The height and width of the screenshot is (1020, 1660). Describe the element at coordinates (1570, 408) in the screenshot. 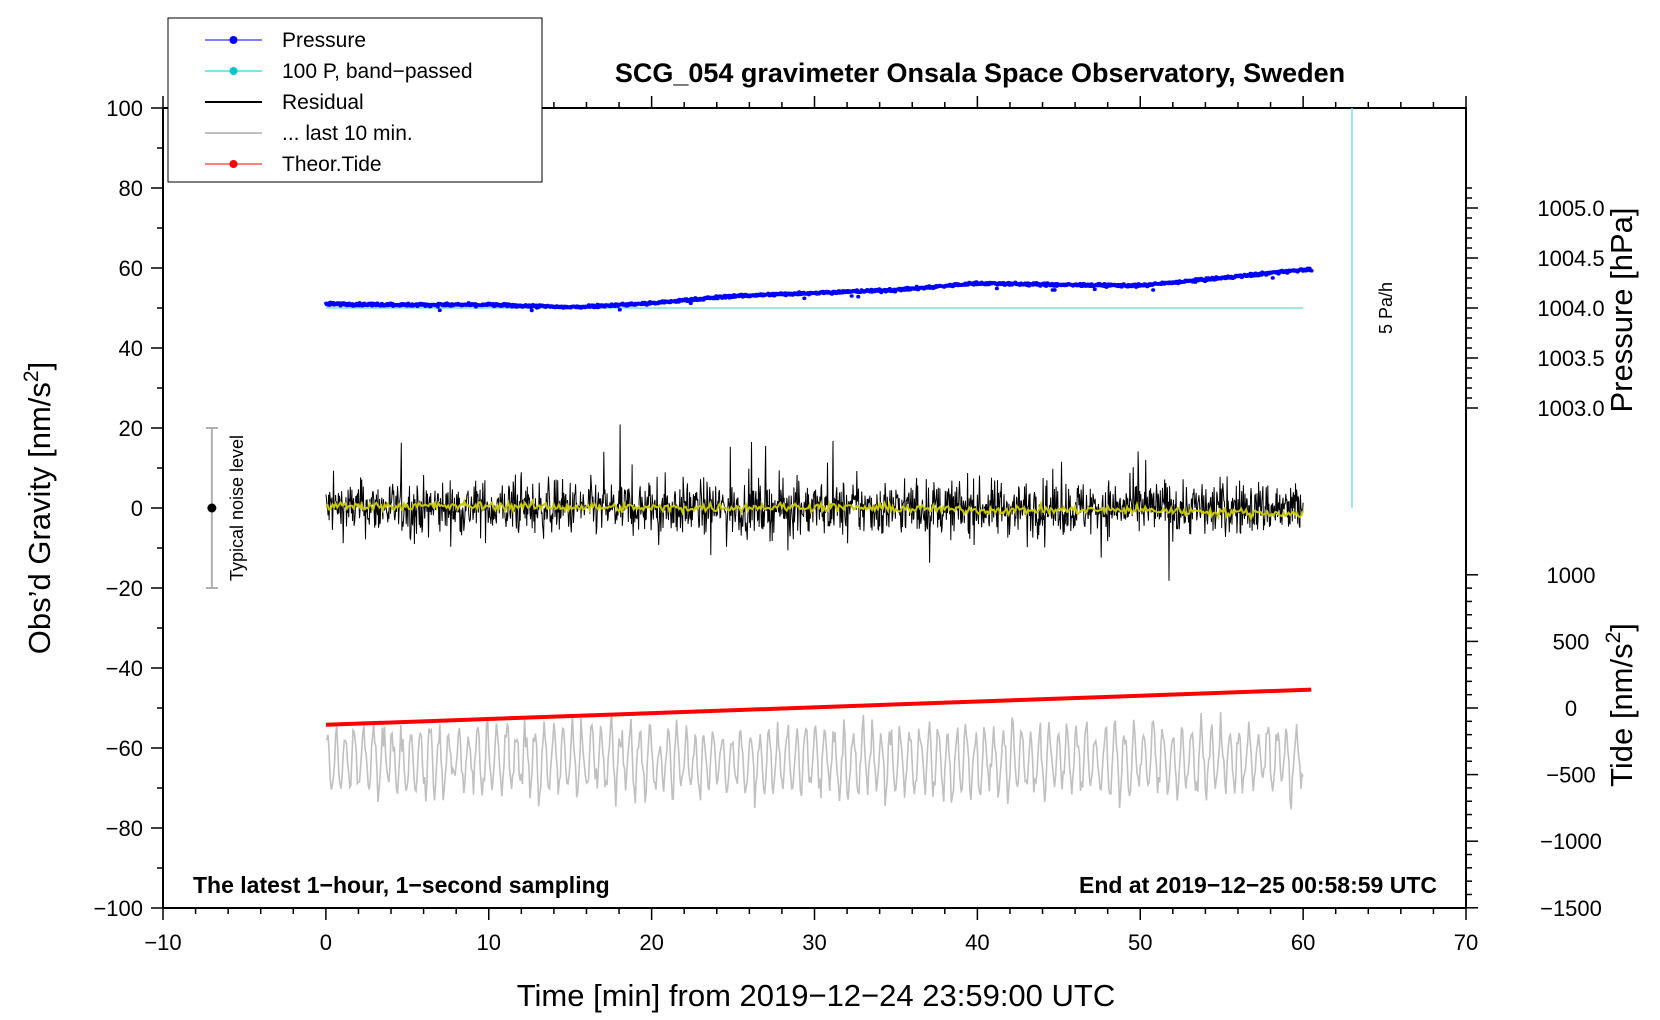

I see `pressure-tick-label: 1003.0` at that location.